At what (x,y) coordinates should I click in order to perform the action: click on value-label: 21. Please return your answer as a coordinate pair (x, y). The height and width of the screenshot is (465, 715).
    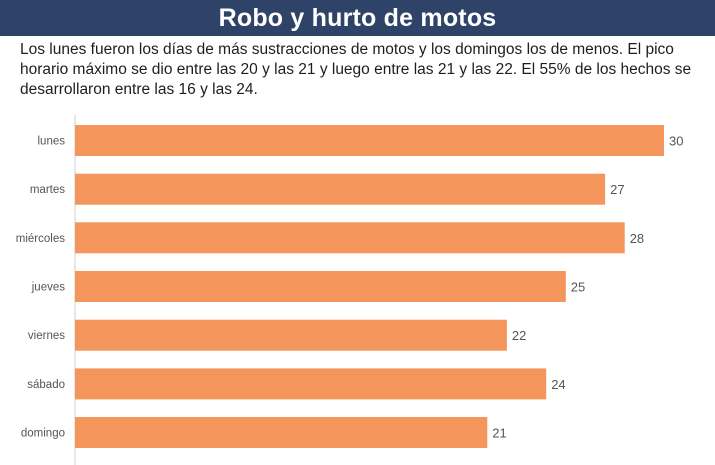
    Looking at the image, I should click on (499, 433).